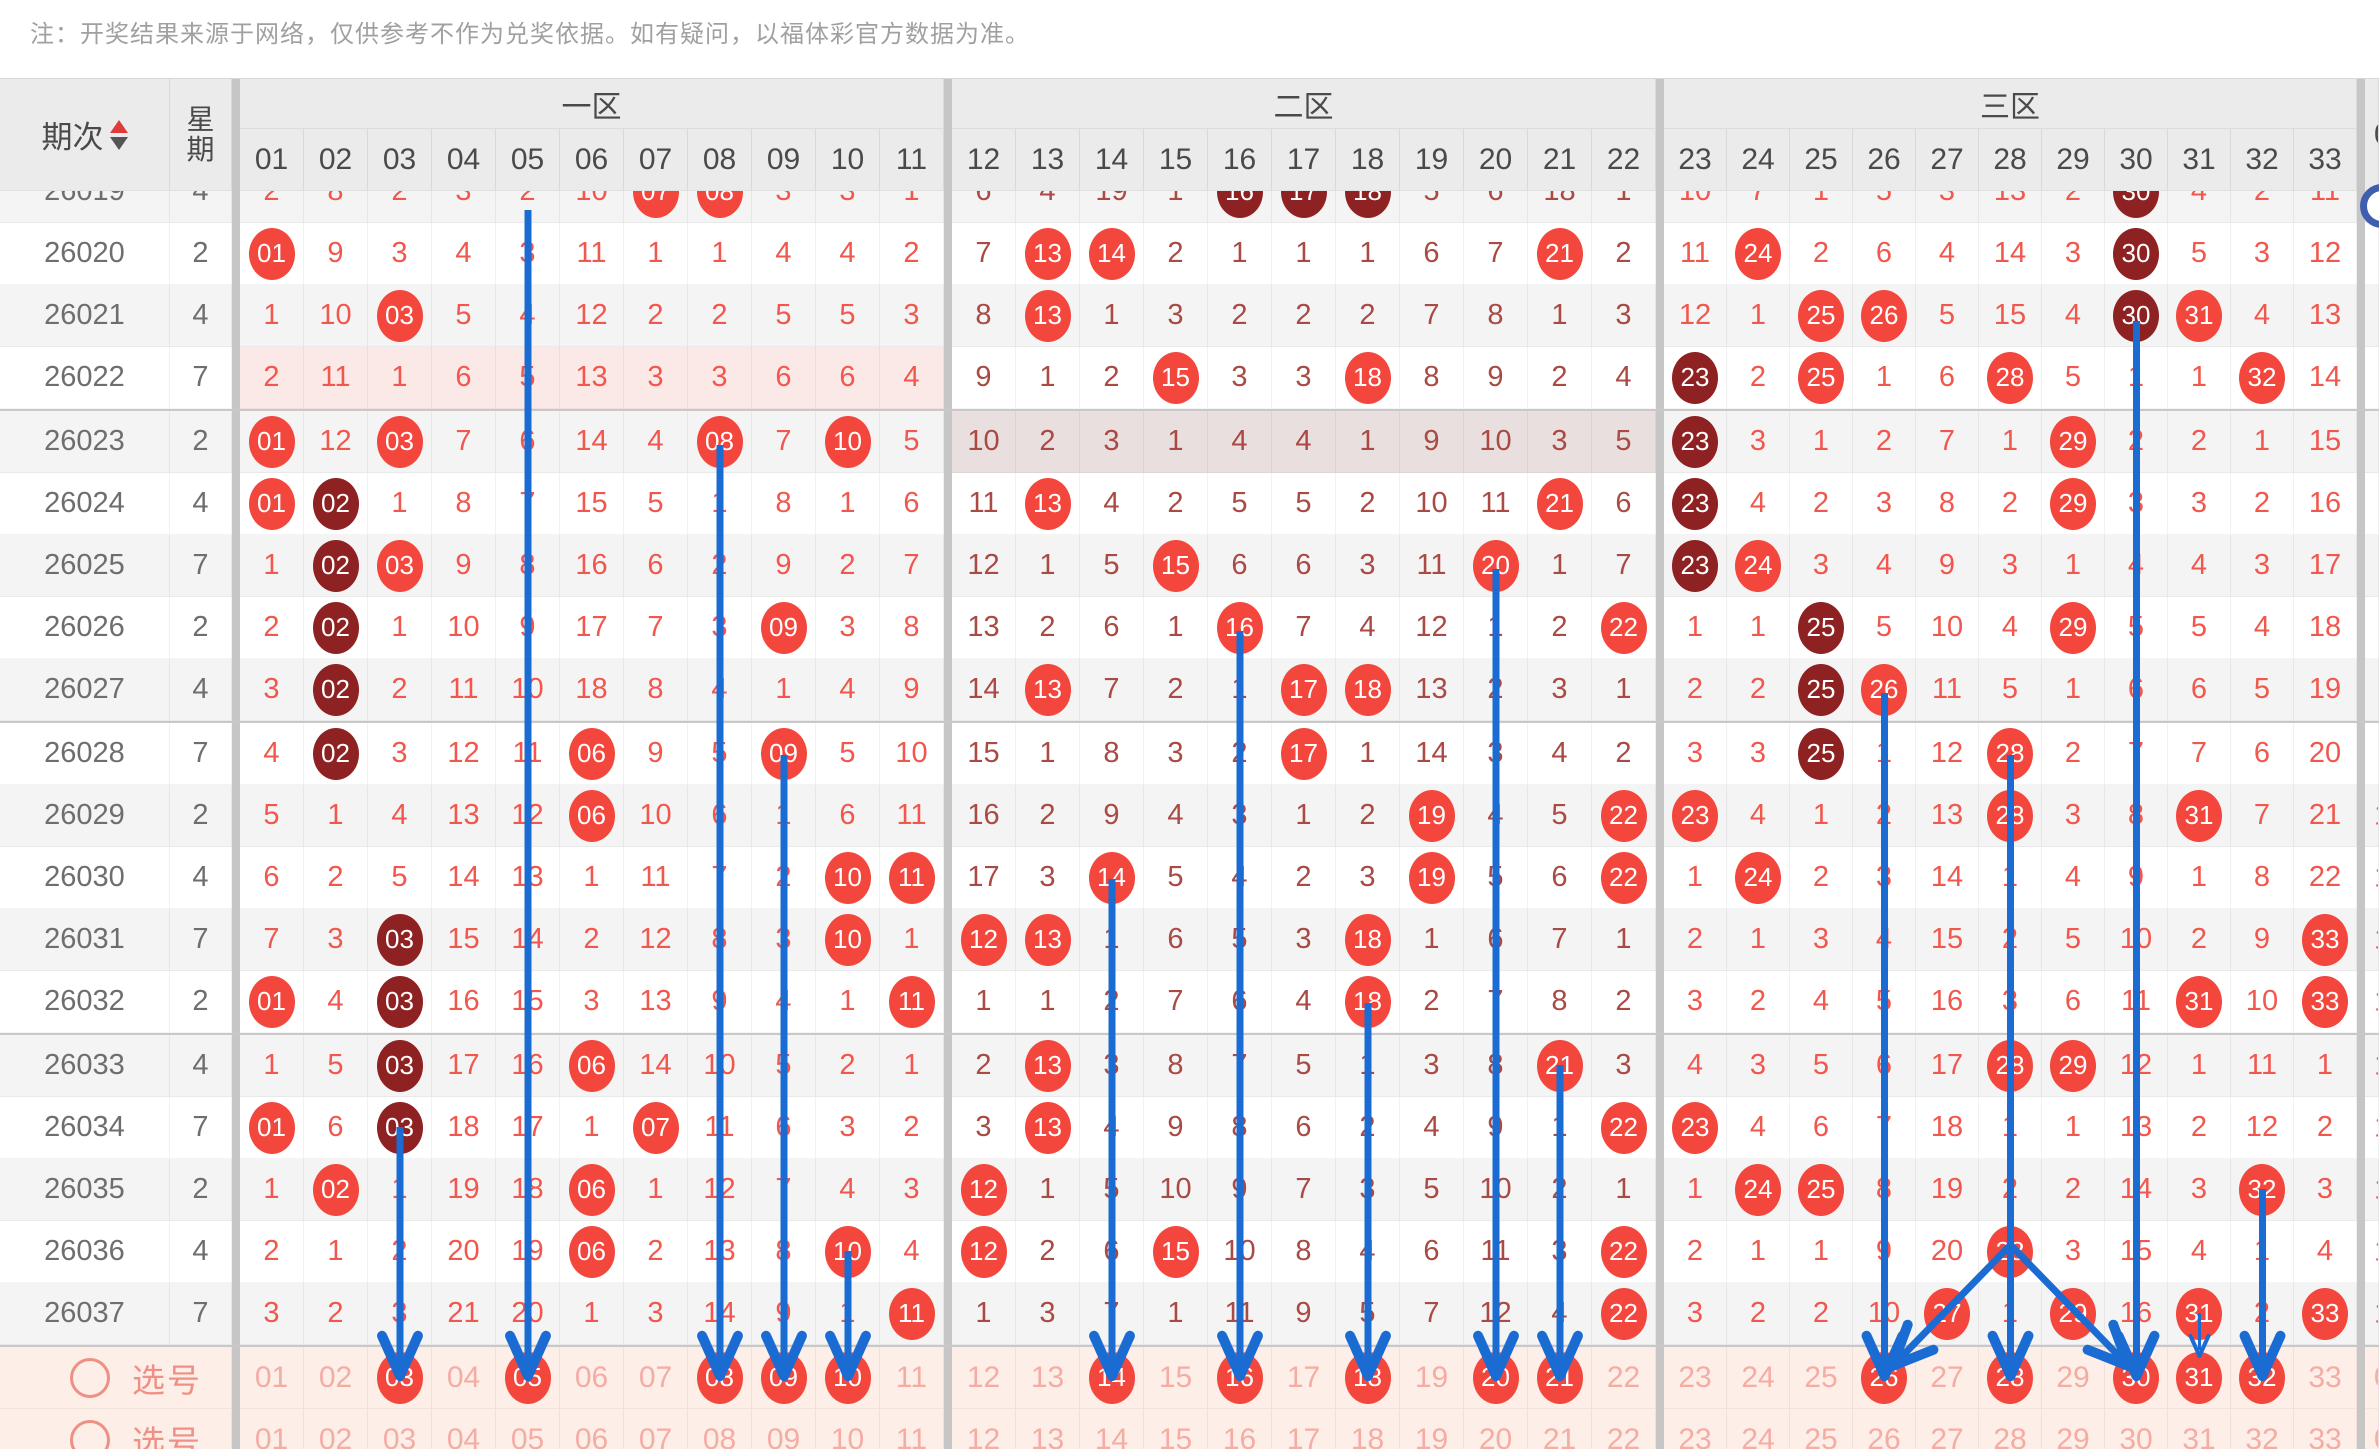  Describe the element at coordinates (592, 1252) in the screenshot. I see `drawn-number-ball: 06` at that location.